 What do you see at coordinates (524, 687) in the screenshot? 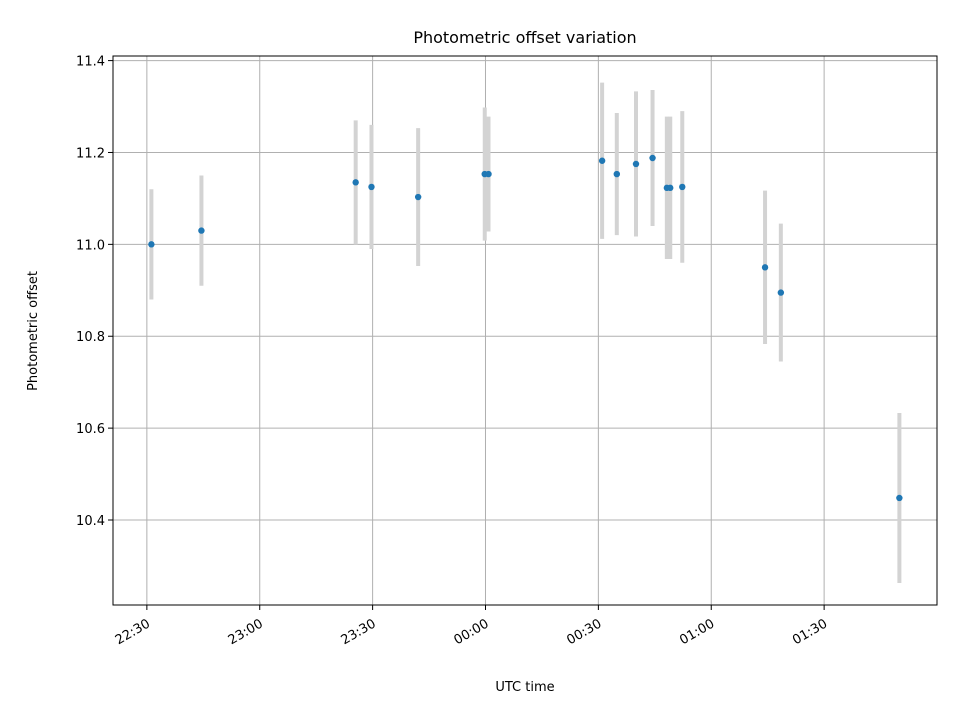
I see `x-axis-label: UTC time` at bounding box center [524, 687].